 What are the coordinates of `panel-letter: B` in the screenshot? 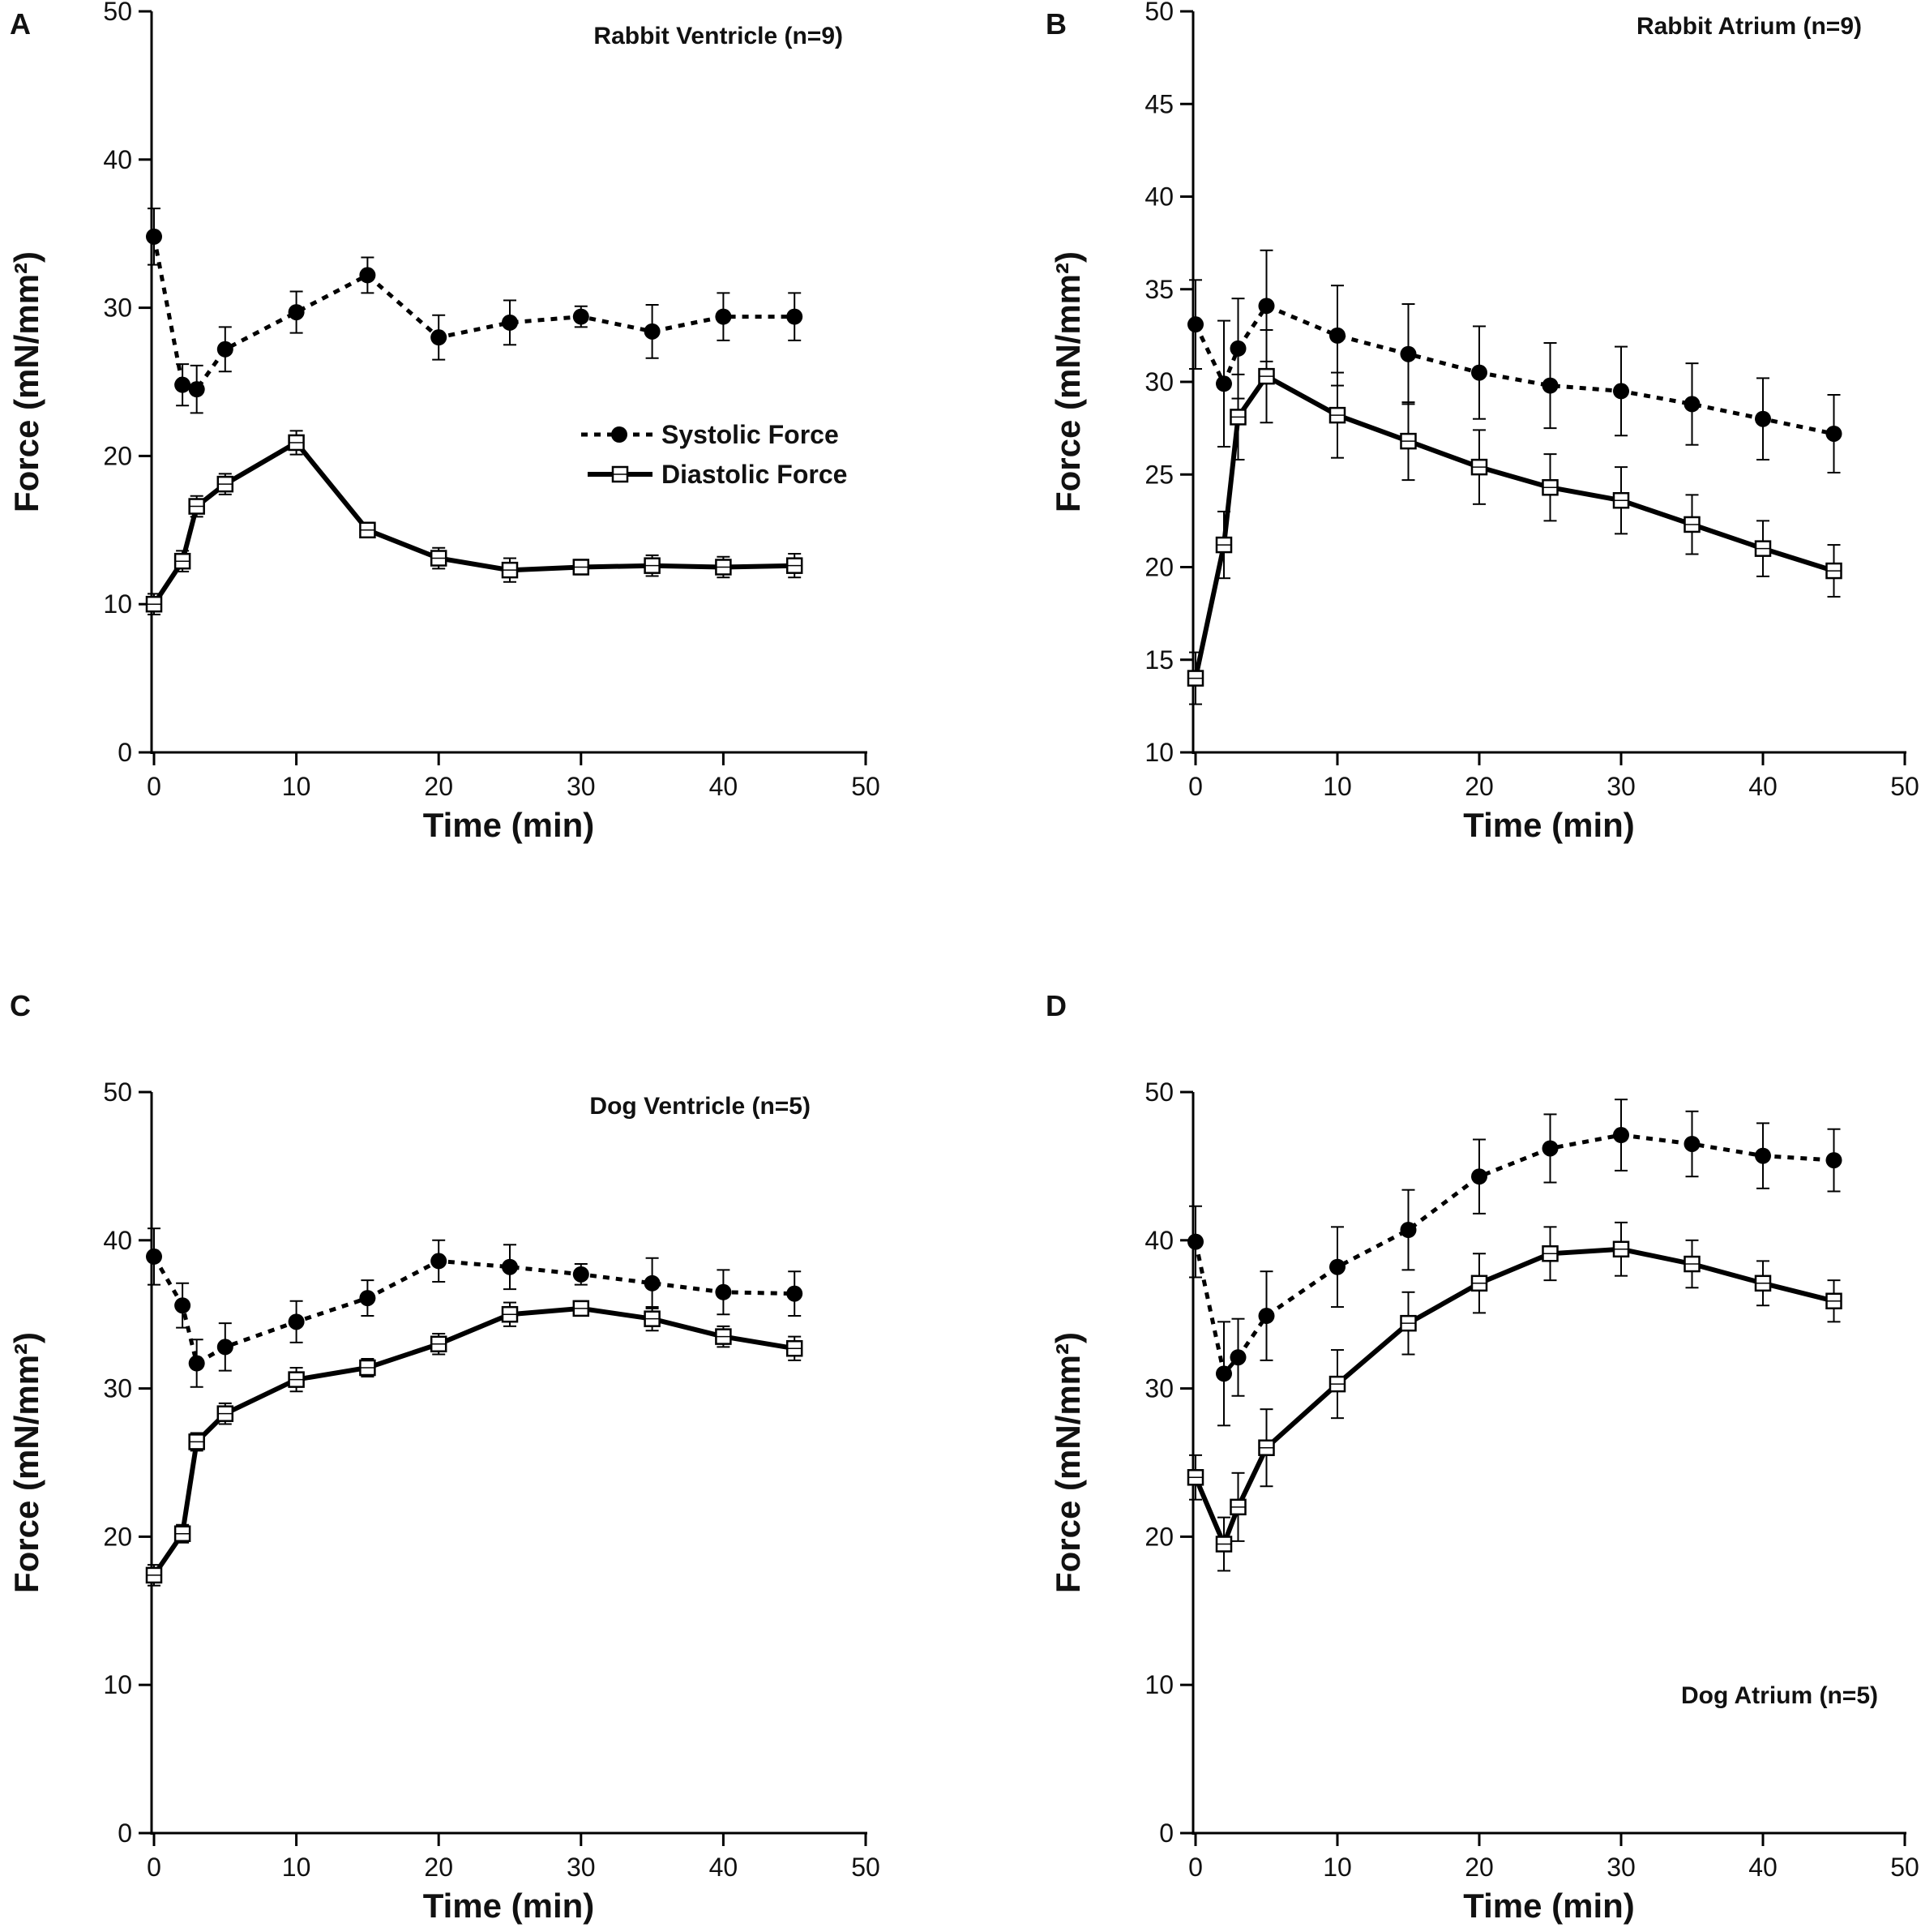 It's located at (1056, 24).